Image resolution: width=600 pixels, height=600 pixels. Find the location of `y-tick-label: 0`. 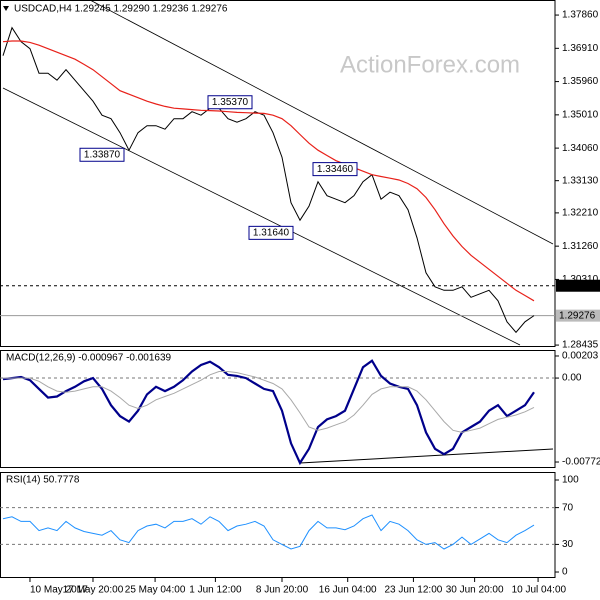

y-tick-label: 0 is located at coordinates (565, 572).